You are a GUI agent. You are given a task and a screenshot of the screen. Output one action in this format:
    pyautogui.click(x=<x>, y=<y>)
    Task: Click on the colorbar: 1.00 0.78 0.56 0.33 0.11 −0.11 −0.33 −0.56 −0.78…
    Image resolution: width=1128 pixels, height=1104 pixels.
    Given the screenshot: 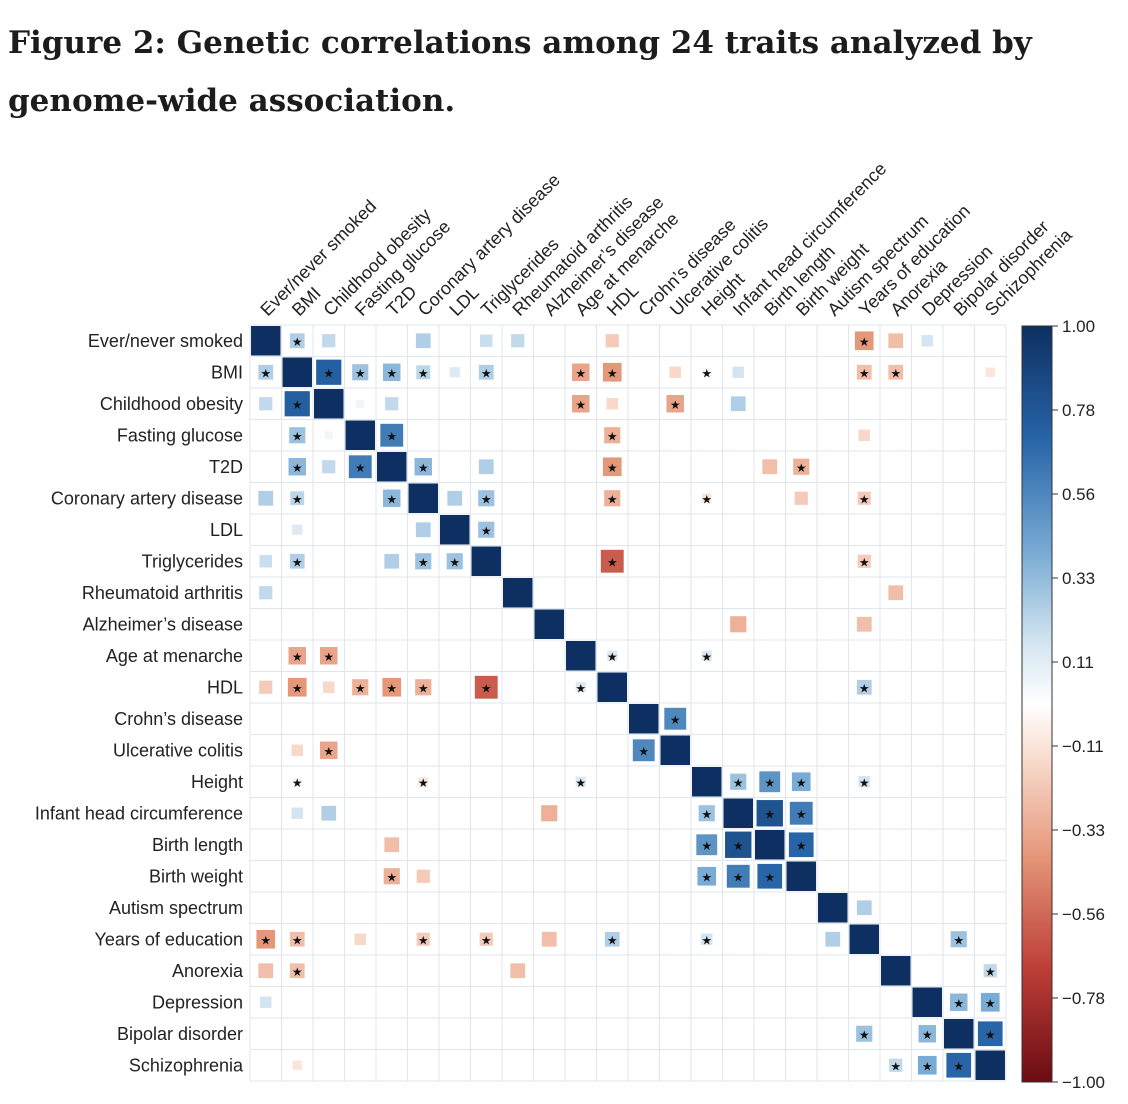 What is the action you would take?
    pyautogui.click(x=1063, y=704)
    